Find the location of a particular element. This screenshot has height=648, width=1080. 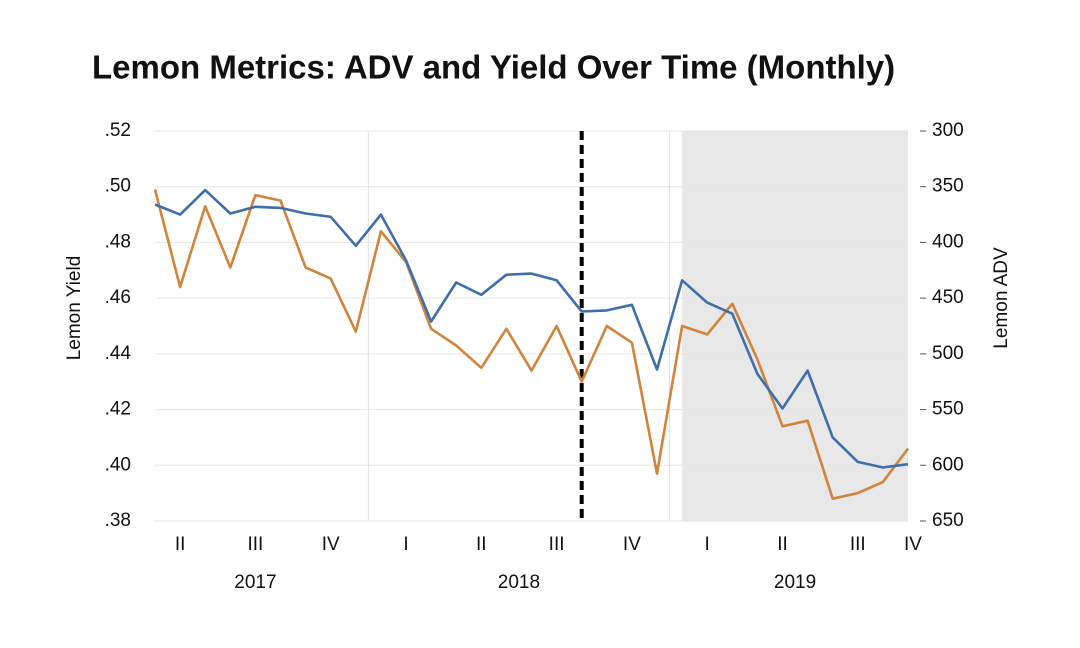

year-label: 2017 is located at coordinates (255, 582).